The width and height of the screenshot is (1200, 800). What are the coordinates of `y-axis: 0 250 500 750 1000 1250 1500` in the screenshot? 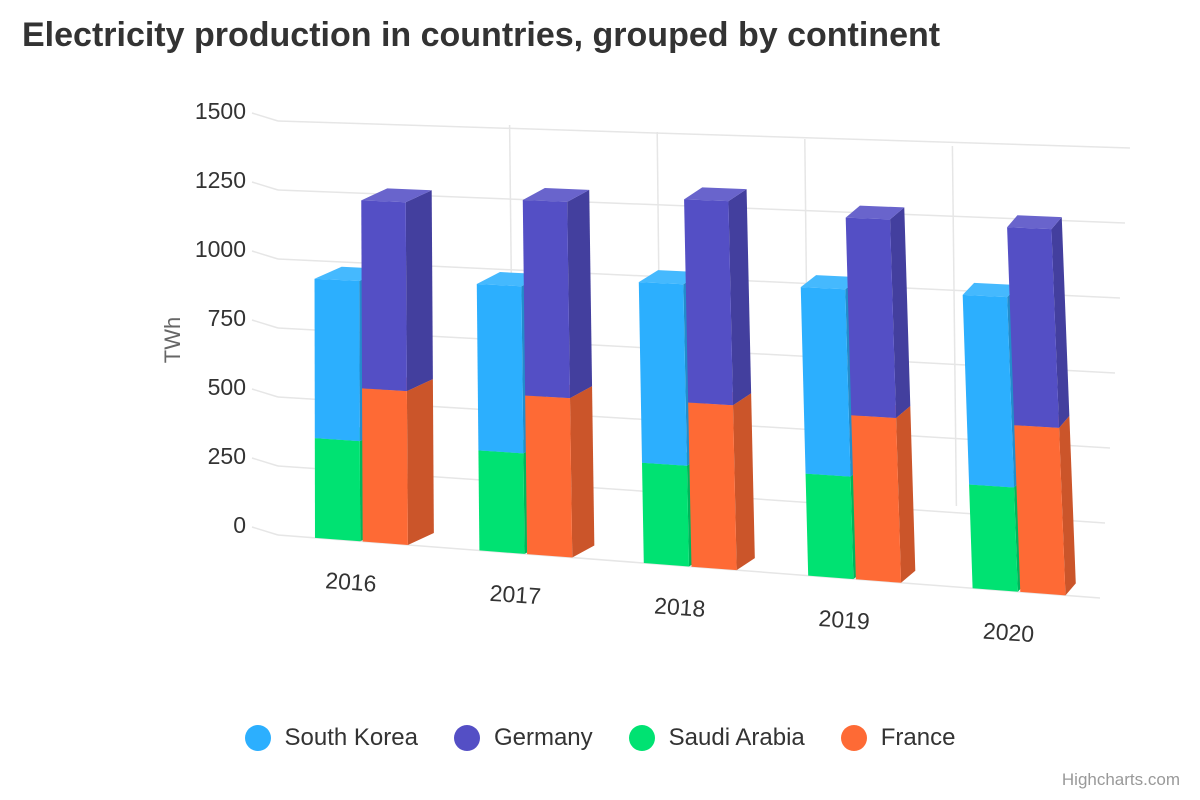 It's located at (220, 318).